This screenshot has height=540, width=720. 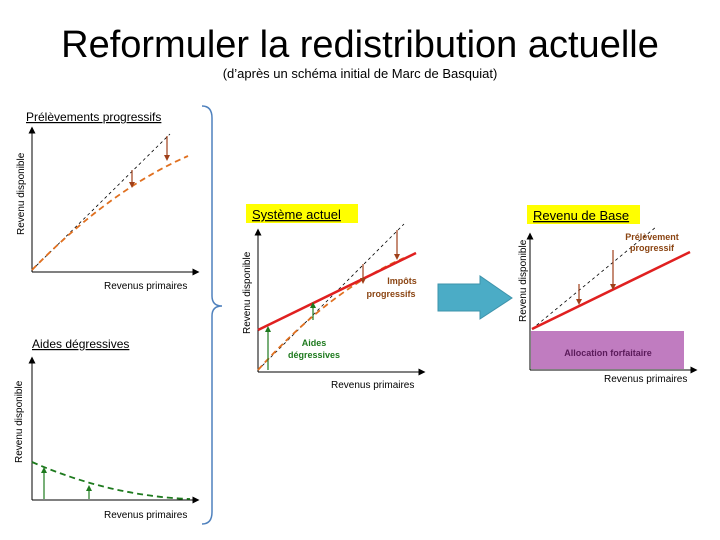 What do you see at coordinates (360, 45) in the screenshot?
I see `page-title: Reformuler la redistribution actuelle` at bounding box center [360, 45].